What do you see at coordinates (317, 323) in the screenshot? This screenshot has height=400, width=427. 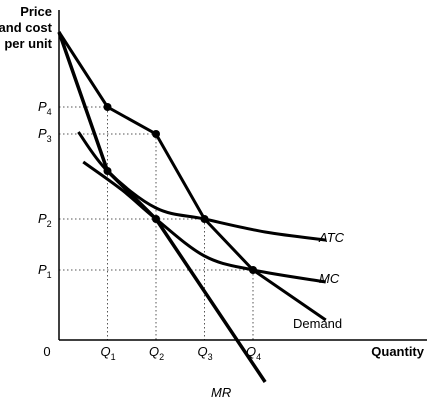 I see `demand-label: Demand` at bounding box center [317, 323].